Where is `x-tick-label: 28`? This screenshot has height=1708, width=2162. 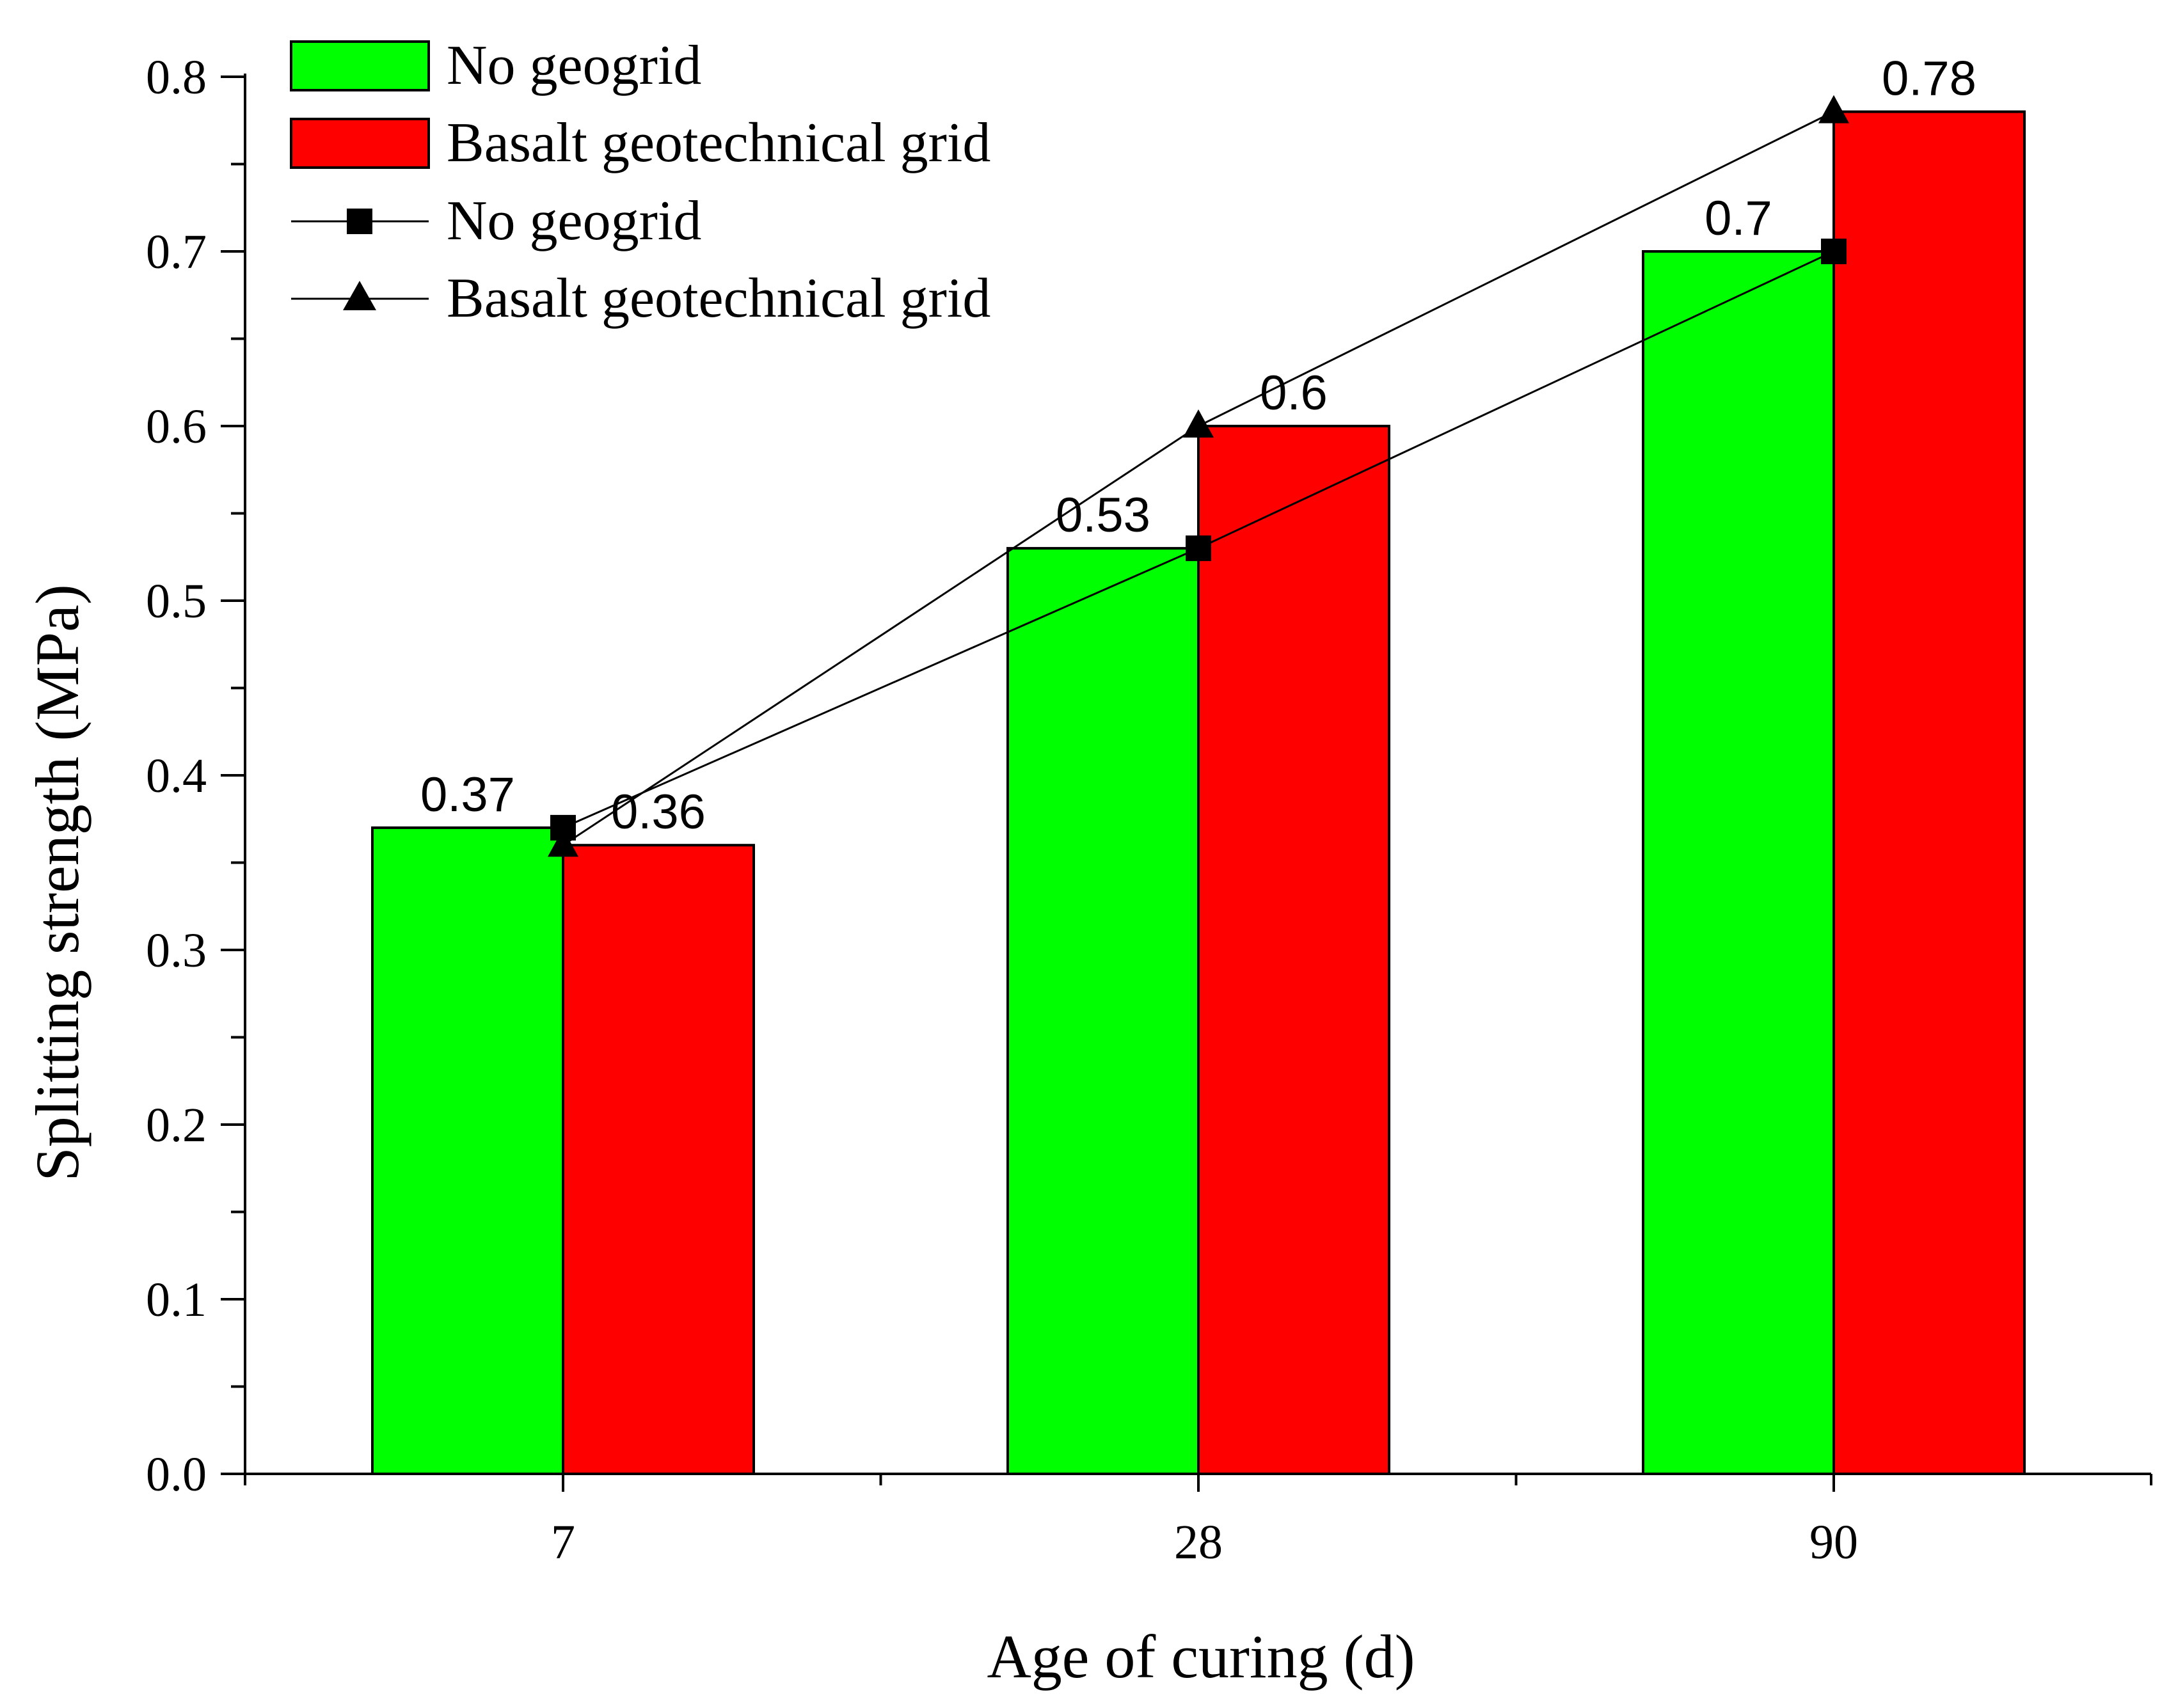
x-tick-label: 28 is located at coordinates (1198, 1542).